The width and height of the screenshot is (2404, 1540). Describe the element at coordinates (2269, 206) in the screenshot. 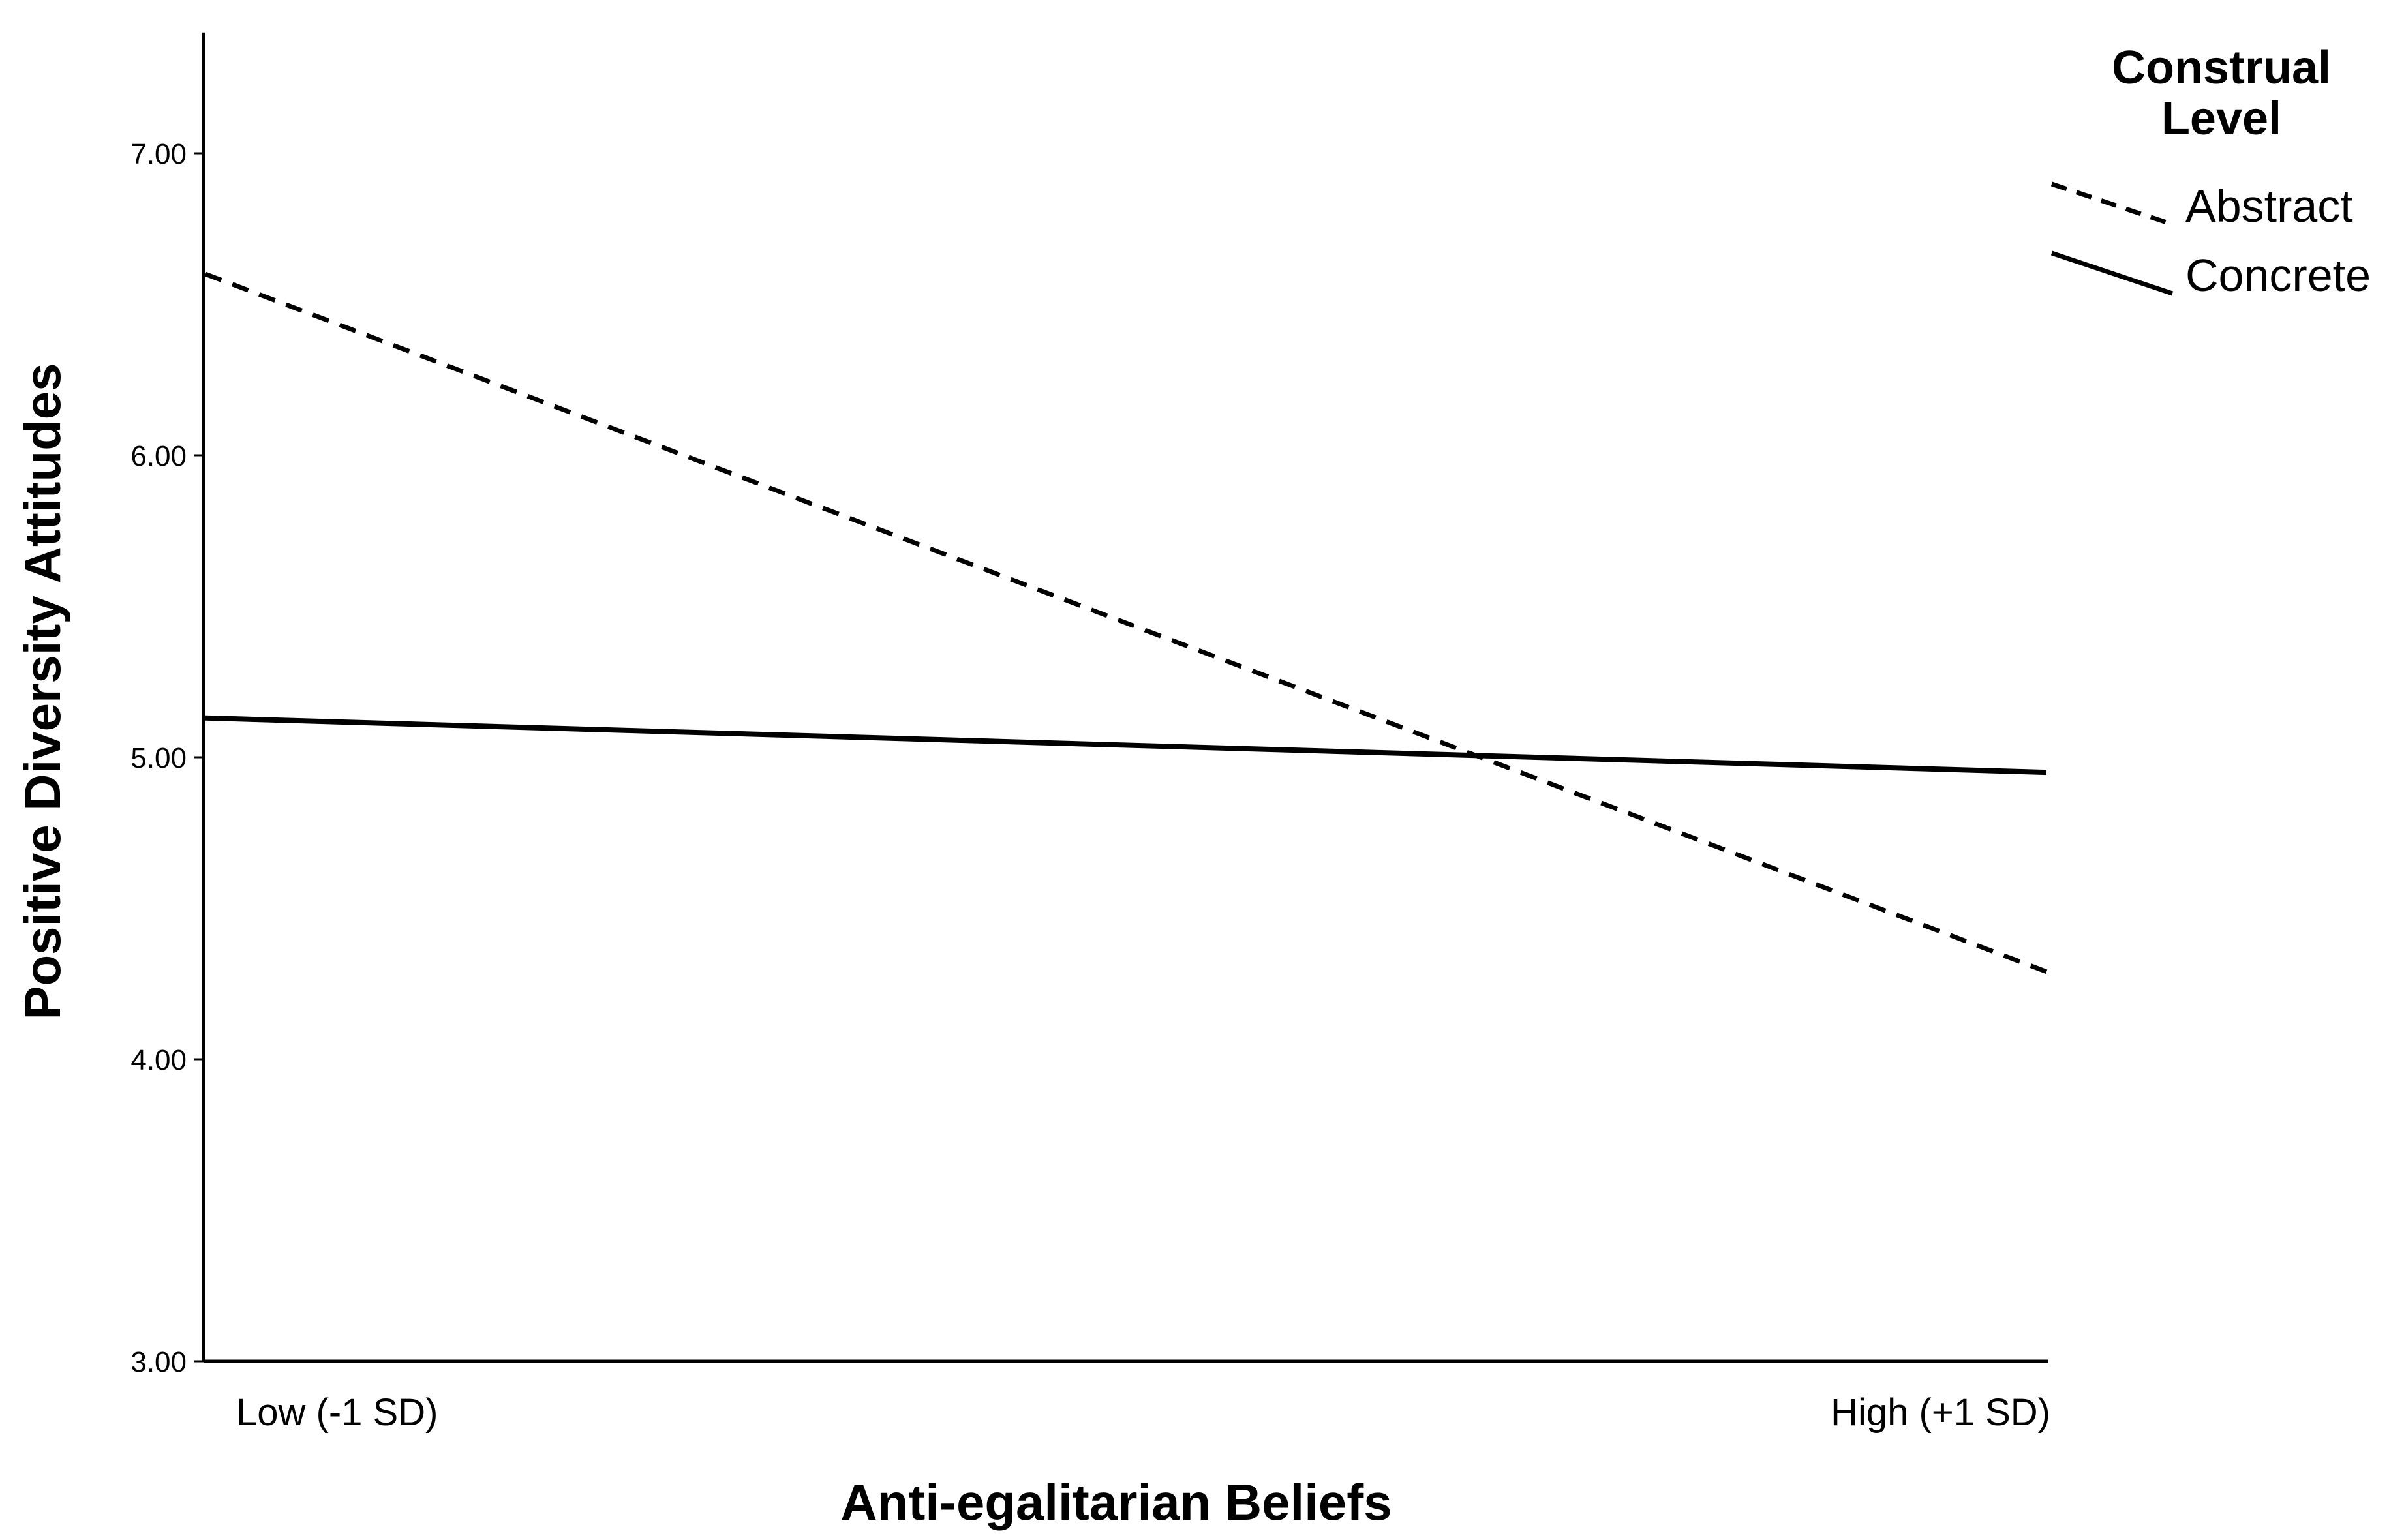

I see `legend-label-abstract: Abstract` at that location.